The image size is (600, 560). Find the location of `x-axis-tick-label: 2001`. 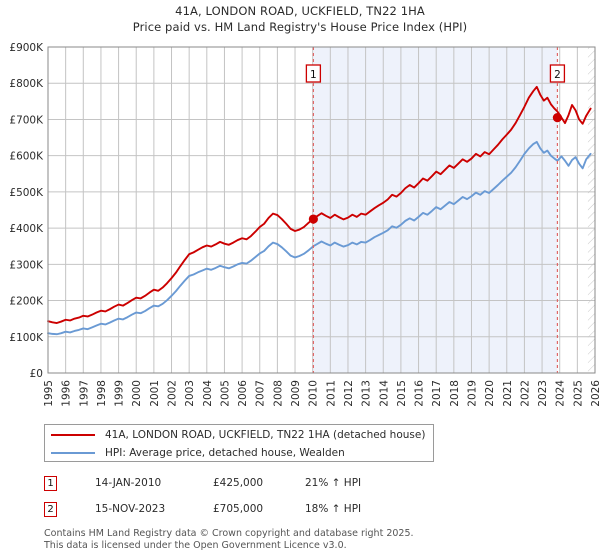

x-axis-tick-label: 2001 is located at coordinates (155, 393).